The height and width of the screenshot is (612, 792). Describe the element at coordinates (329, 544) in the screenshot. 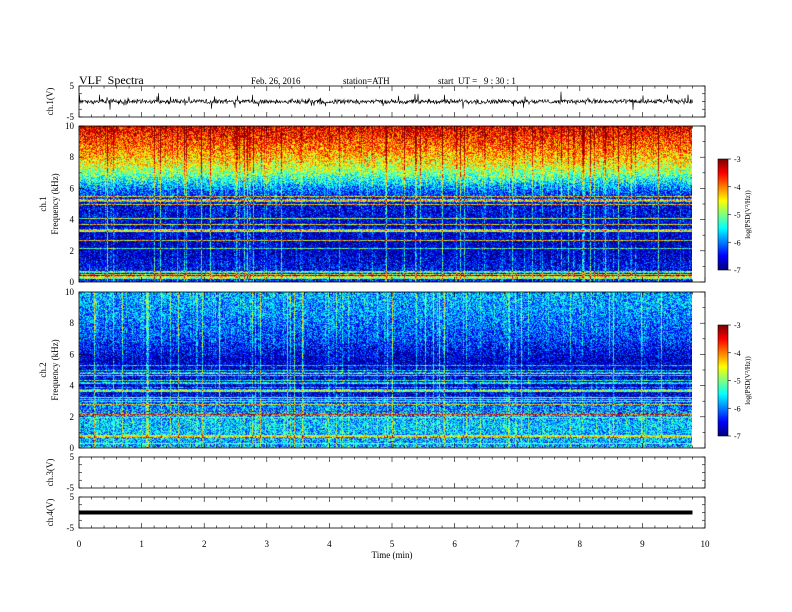

I see `x-tick-label: 4` at that location.